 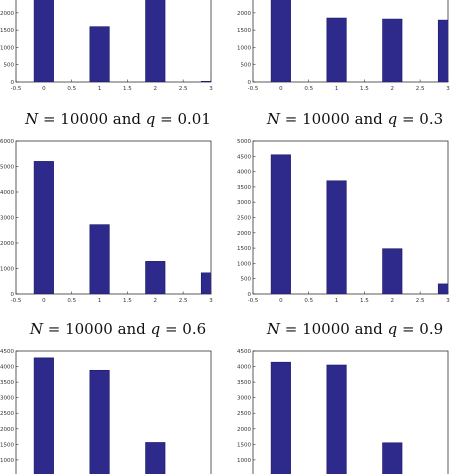 I want to click on chart-panel-5: 1000 1500 2000 2500 3000 3500 4000 4500, so click(x=106, y=411).